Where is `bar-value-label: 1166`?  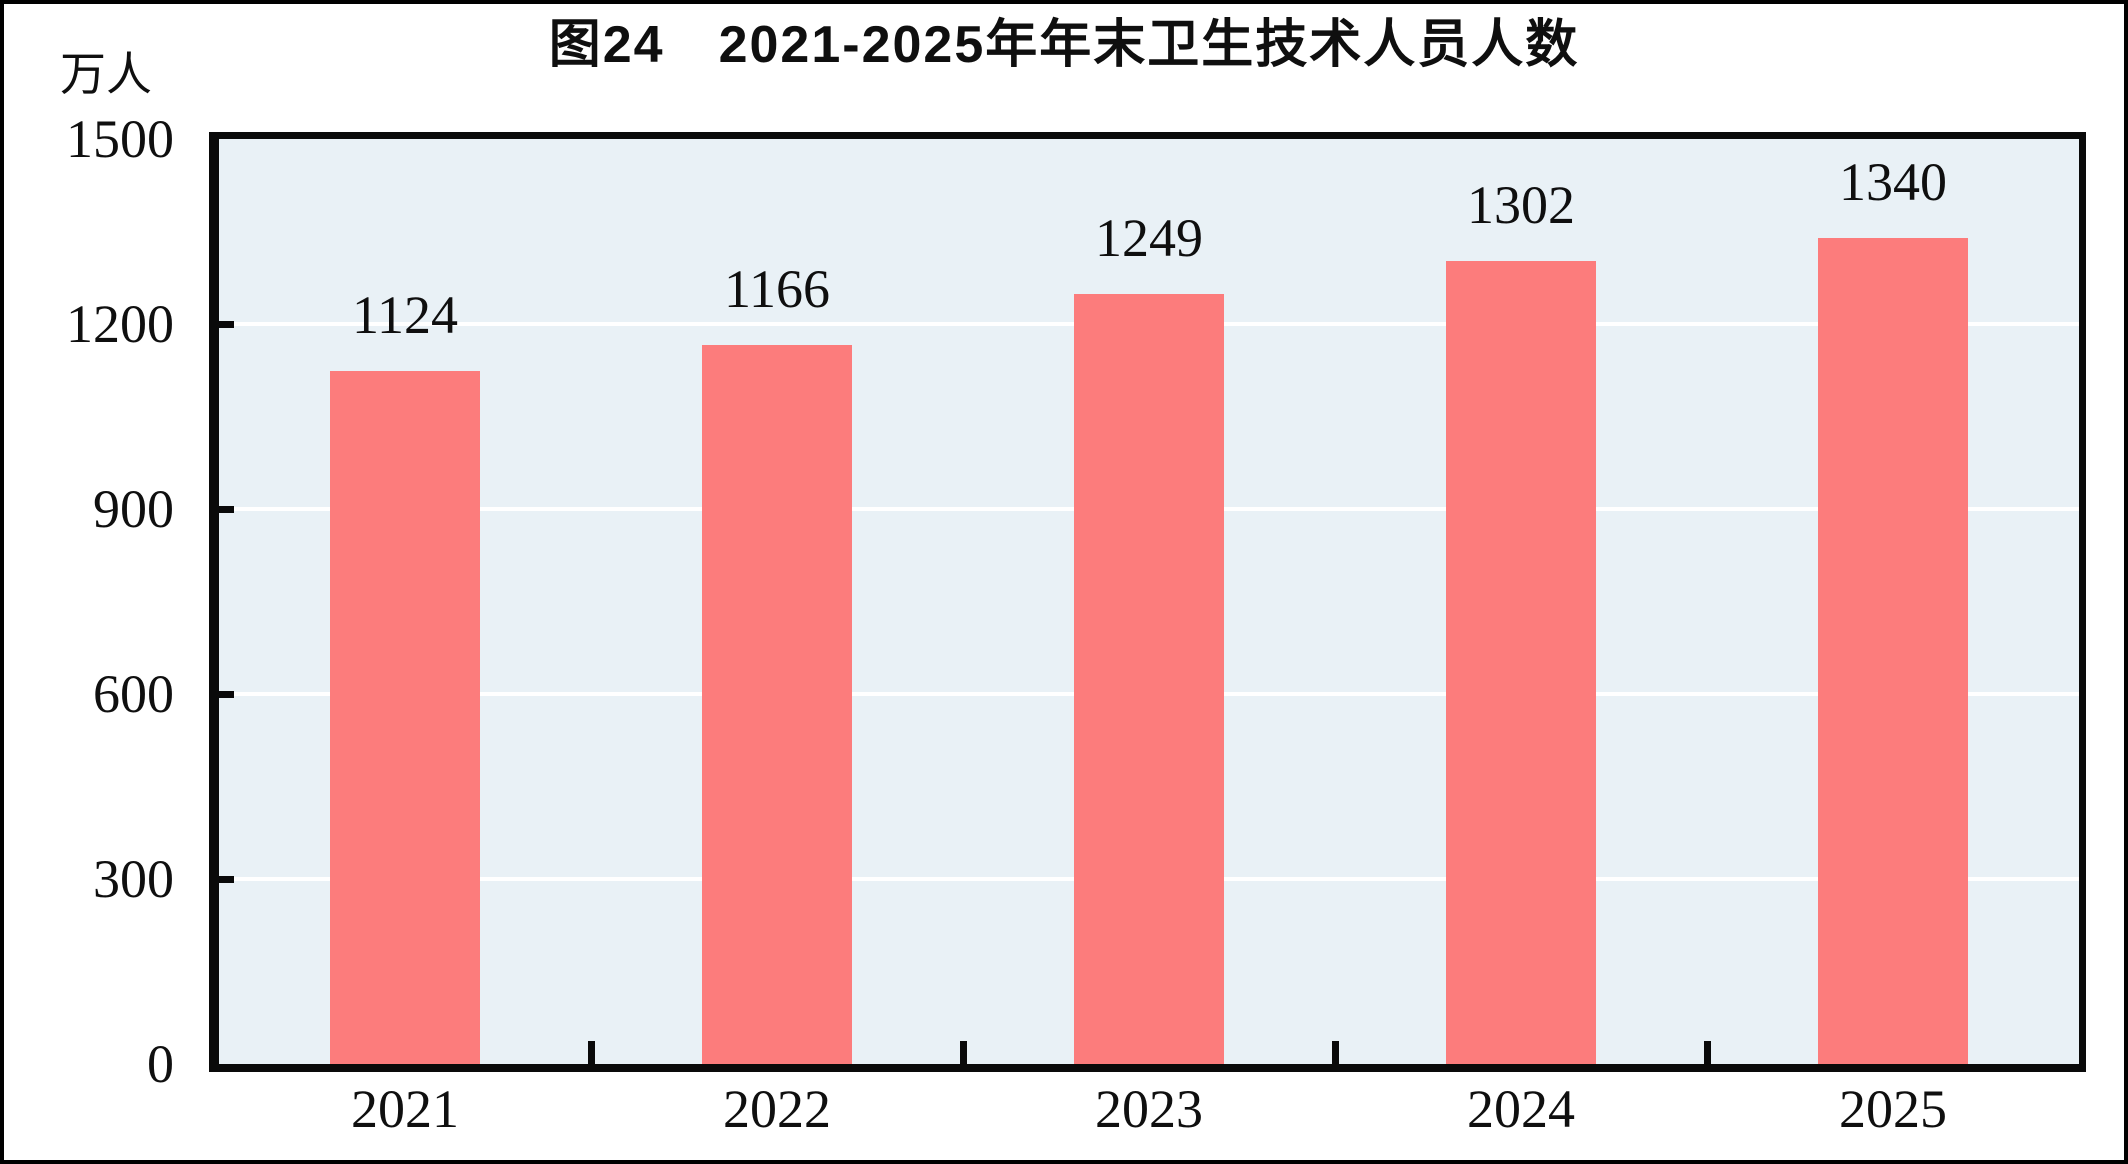 bar-value-label: 1166 is located at coordinates (777, 288).